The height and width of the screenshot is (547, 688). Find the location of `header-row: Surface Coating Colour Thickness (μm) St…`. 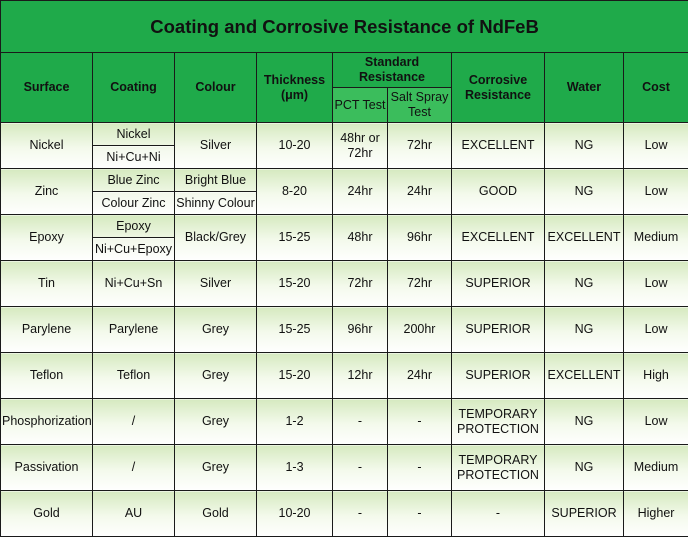

header-row: Surface Coating Colour Thickness (μm) St… is located at coordinates (344, 87).